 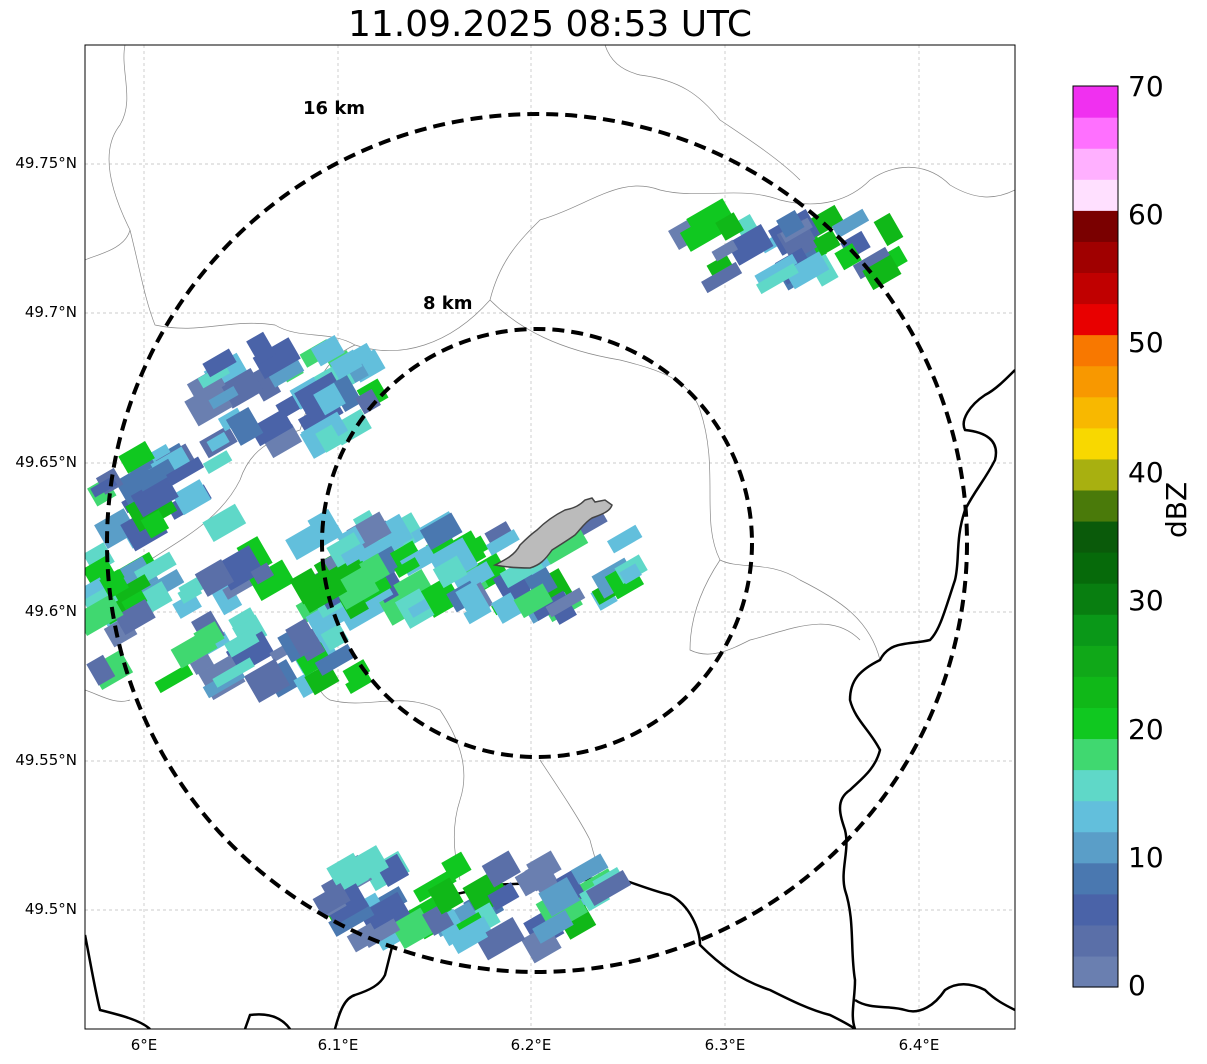 What do you see at coordinates (50, 611) in the screenshot?
I see `y-tick-label: 49.6°N` at bounding box center [50, 611].